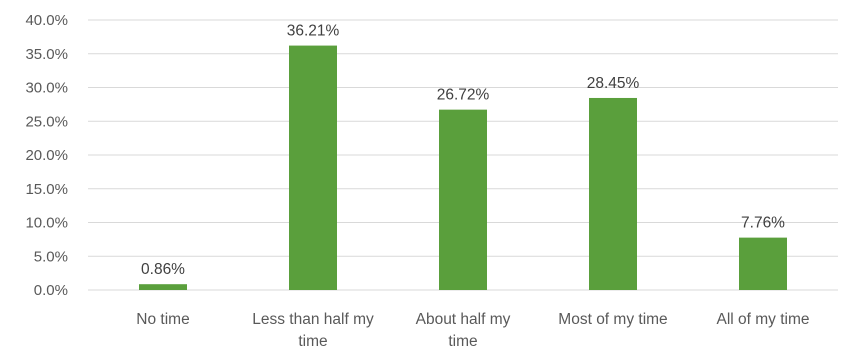 The image size is (843, 354). Describe the element at coordinates (313, 330) in the screenshot. I see `category-label: Less than half my time` at that location.